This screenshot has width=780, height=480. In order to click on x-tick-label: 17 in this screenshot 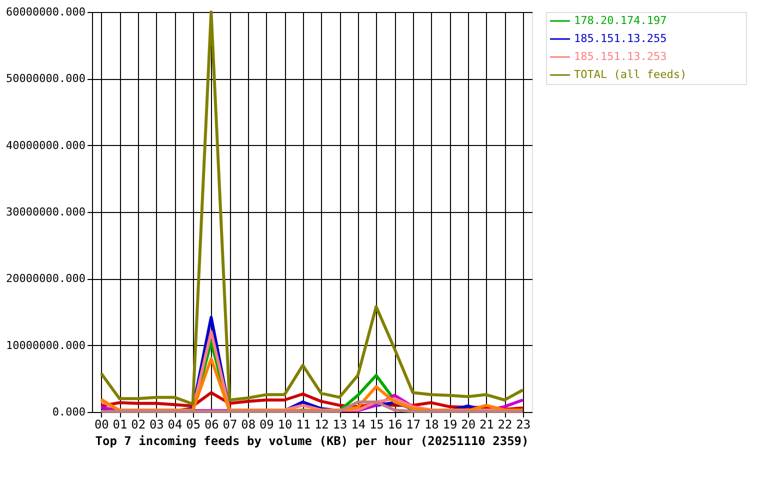, I will do `click(413, 425)`.